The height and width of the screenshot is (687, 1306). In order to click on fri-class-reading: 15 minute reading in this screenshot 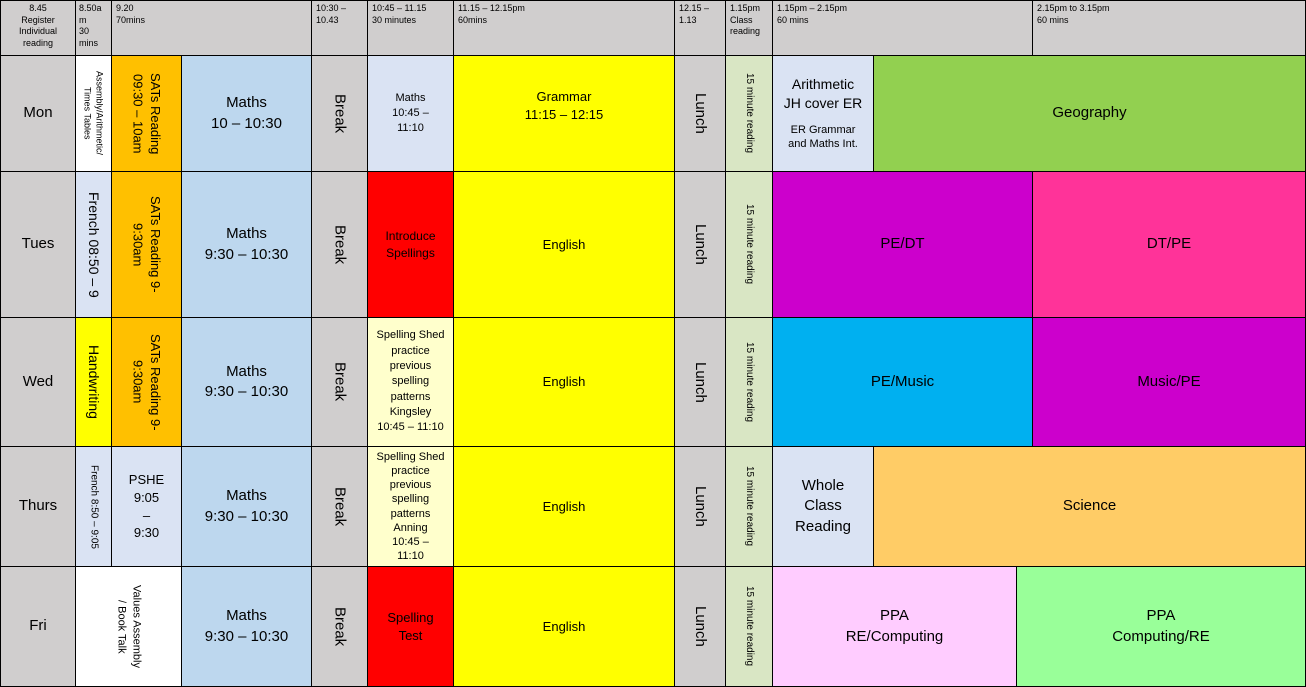, I will do `click(749, 626)`.